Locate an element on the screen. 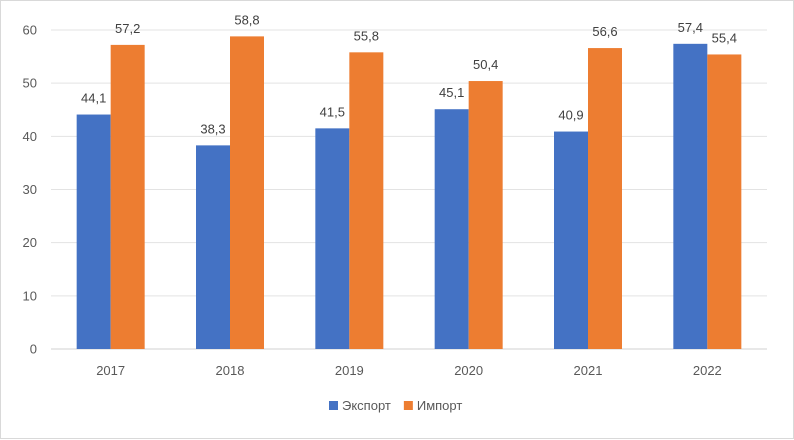 Image resolution: width=794 pixels, height=440 pixels. bar-export-2019 is located at coordinates (332, 238).